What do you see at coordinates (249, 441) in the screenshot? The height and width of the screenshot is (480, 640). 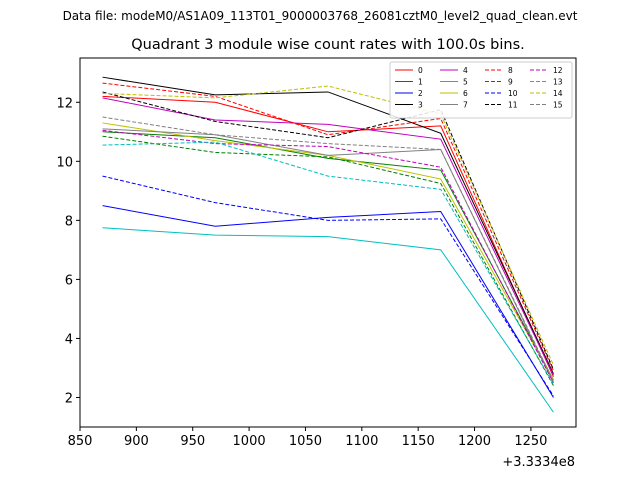 I see `x-tick-label: 1000` at bounding box center [249, 441].